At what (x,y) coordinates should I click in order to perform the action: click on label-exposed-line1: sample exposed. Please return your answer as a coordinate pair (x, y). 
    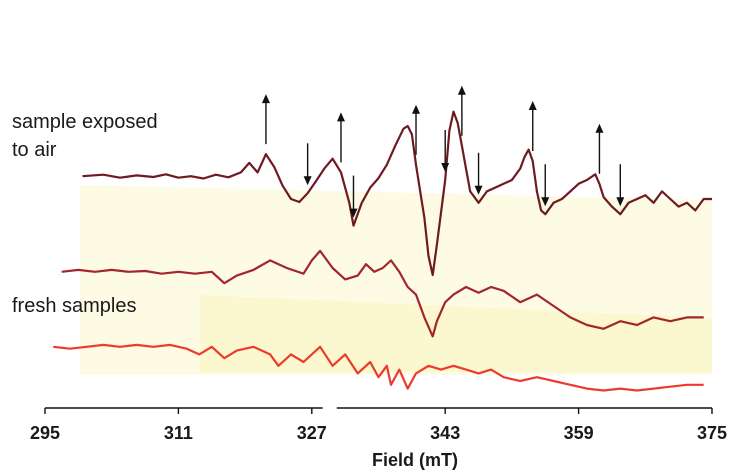
    Looking at the image, I should click on (85, 122).